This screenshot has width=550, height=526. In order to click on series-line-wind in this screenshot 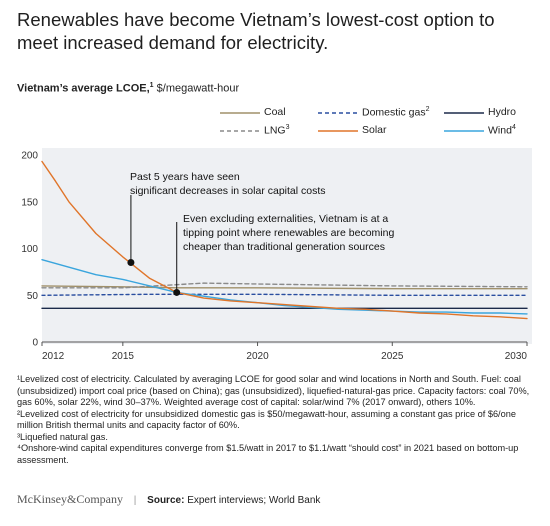, I will do `click(284, 287)`.